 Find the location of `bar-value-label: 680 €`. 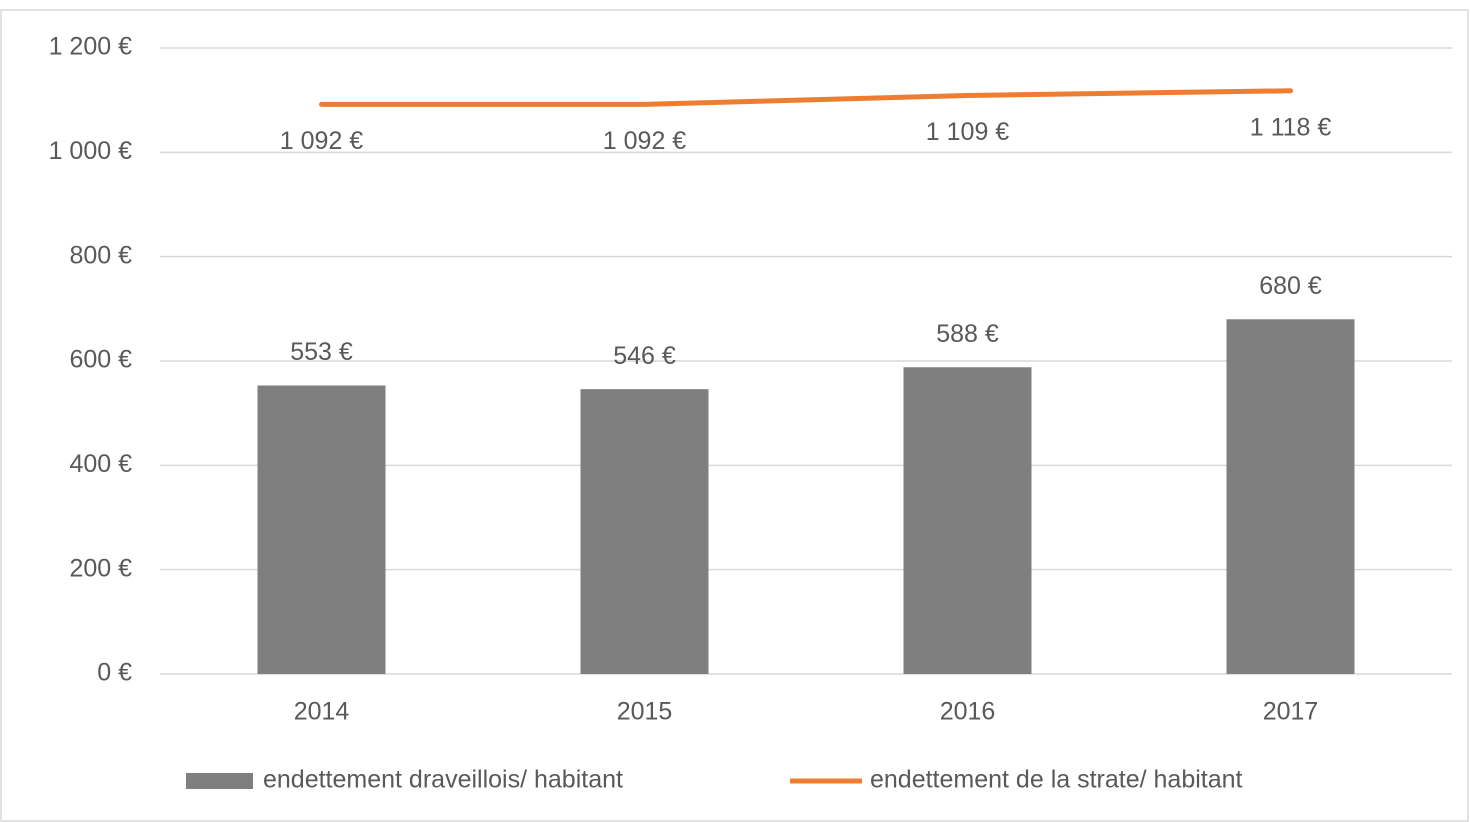

bar-value-label: 680 € is located at coordinates (1290, 286).